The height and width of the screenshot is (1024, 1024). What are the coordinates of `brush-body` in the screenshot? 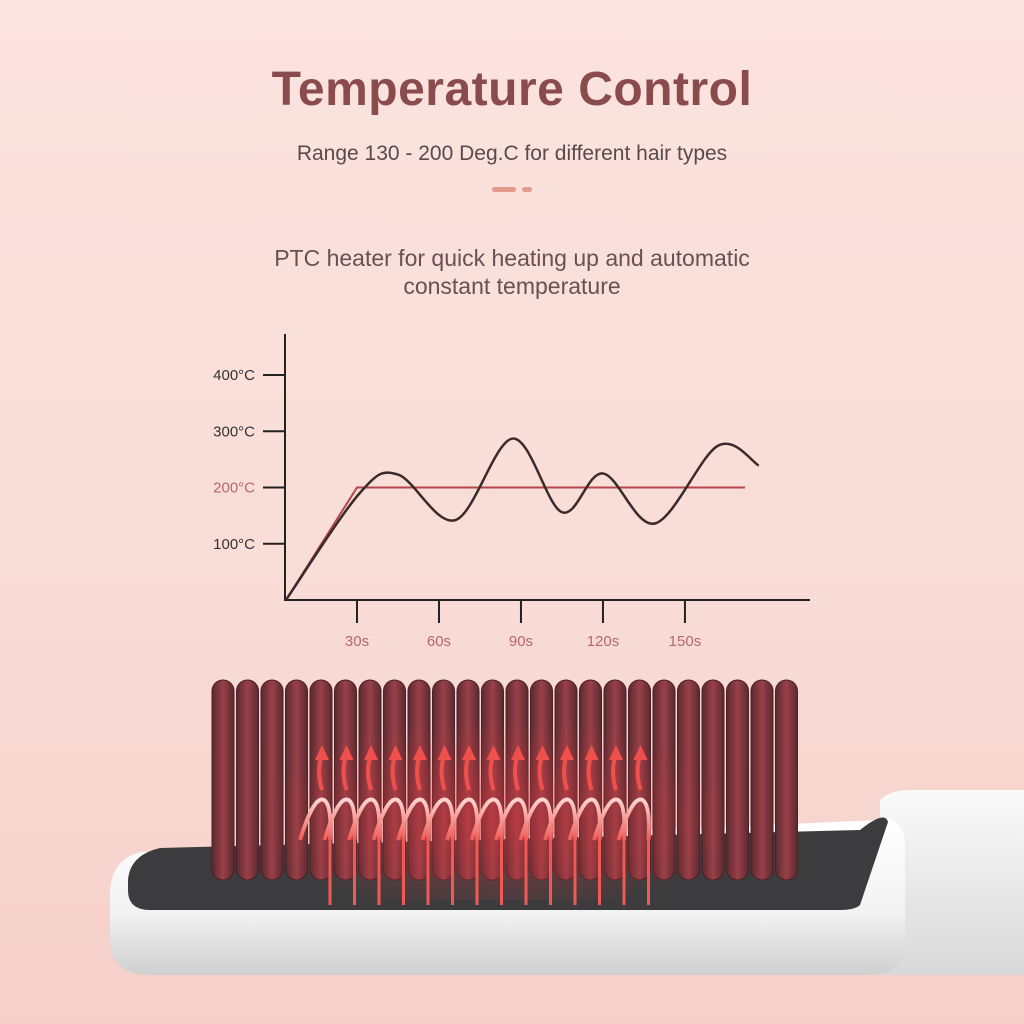 It's located at (507, 897).